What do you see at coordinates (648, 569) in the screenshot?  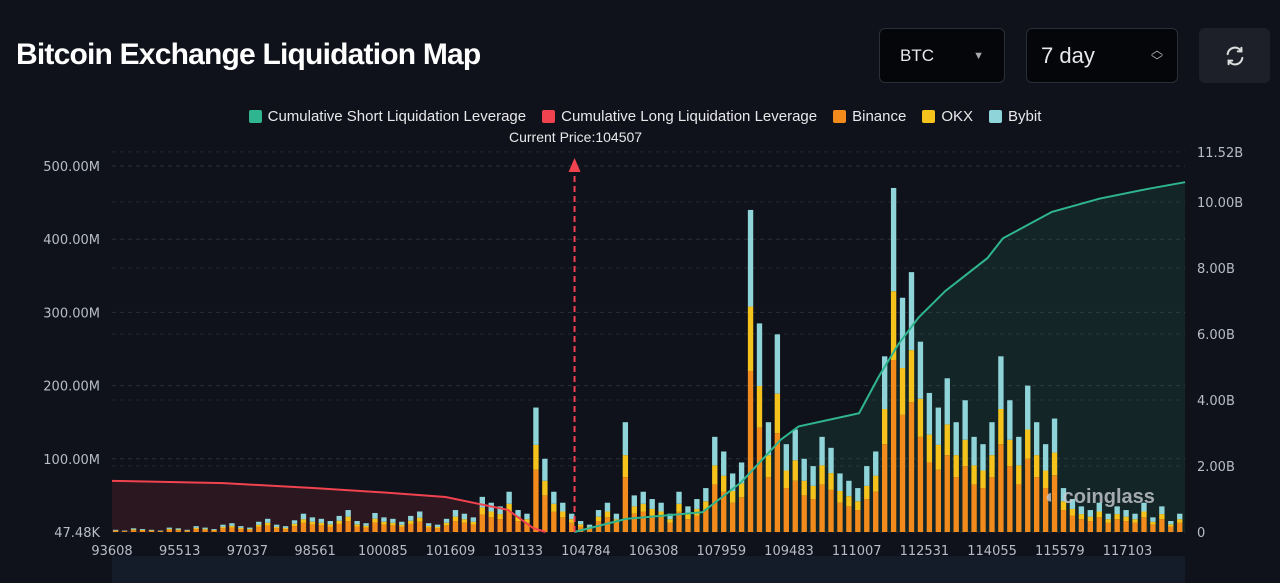 I see `range-slider` at bounding box center [648, 569].